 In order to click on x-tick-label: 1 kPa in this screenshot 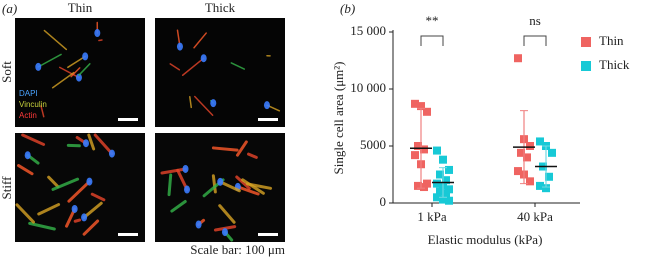, I will do `click(431, 216)`.